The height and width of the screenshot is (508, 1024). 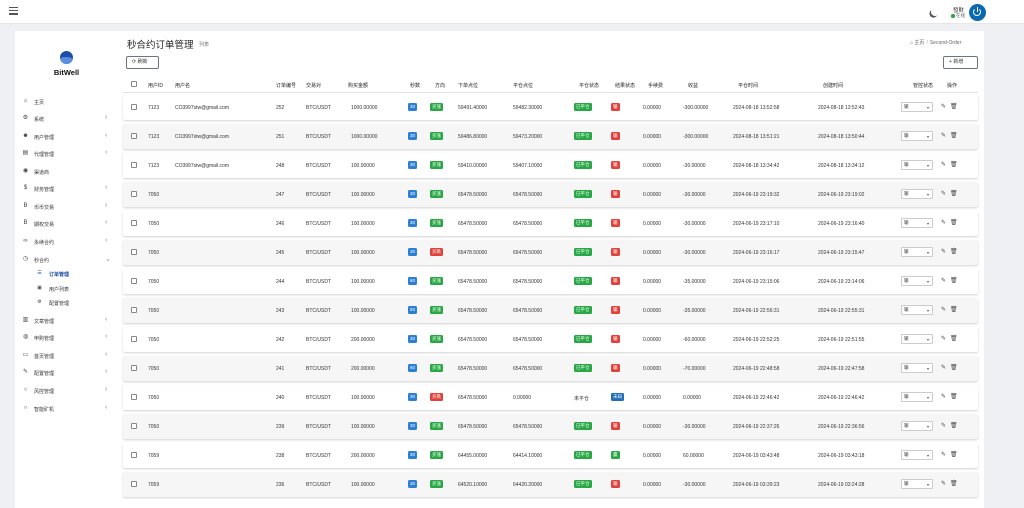 What do you see at coordinates (66, 189) in the screenshot?
I see `sidebar-item-5: $ 财务管理 ‹` at bounding box center [66, 189].